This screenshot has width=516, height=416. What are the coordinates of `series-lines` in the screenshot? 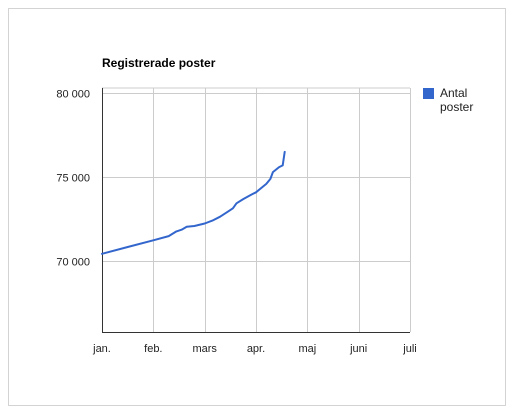 It's located at (193, 202).